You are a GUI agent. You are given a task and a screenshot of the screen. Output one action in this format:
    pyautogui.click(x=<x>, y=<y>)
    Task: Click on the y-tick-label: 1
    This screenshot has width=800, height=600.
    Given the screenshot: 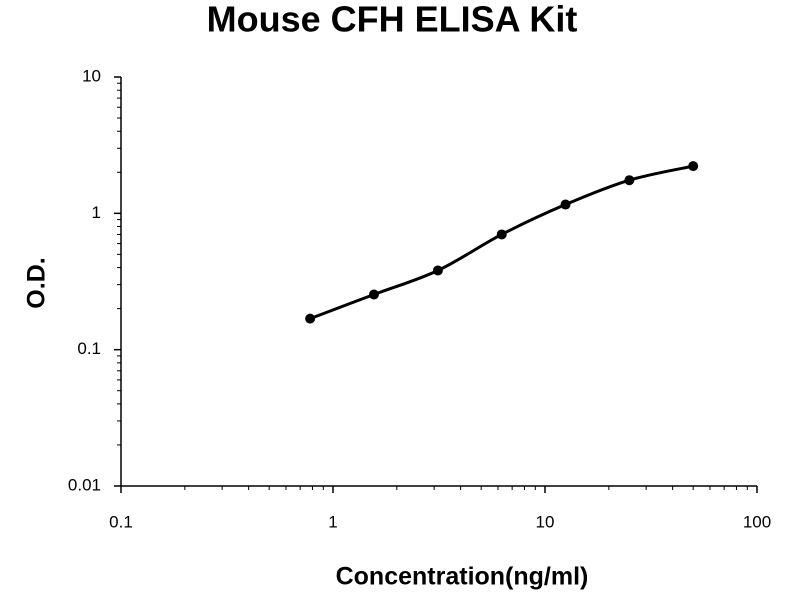 What is the action you would take?
    pyautogui.click(x=96, y=212)
    